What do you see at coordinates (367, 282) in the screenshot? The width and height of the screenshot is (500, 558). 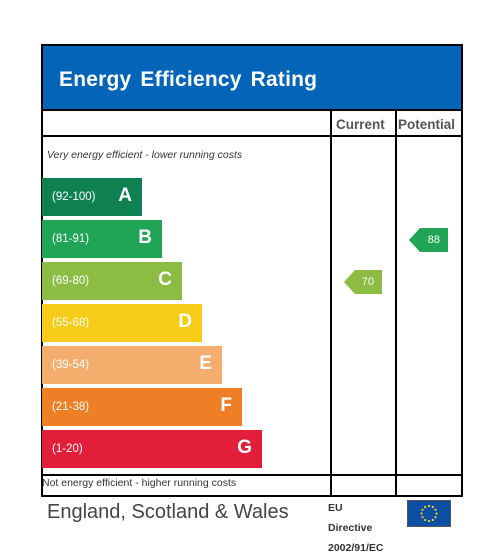 I see `current-rating-value: 70` at bounding box center [367, 282].